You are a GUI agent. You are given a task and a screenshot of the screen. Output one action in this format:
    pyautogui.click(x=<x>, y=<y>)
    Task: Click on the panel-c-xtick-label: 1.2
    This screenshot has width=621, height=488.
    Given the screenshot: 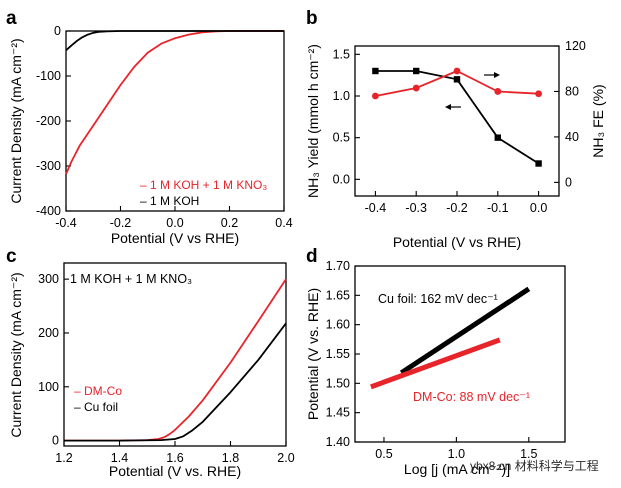 What is the action you would take?
    pyautogui.click(x=63, y=458)
    